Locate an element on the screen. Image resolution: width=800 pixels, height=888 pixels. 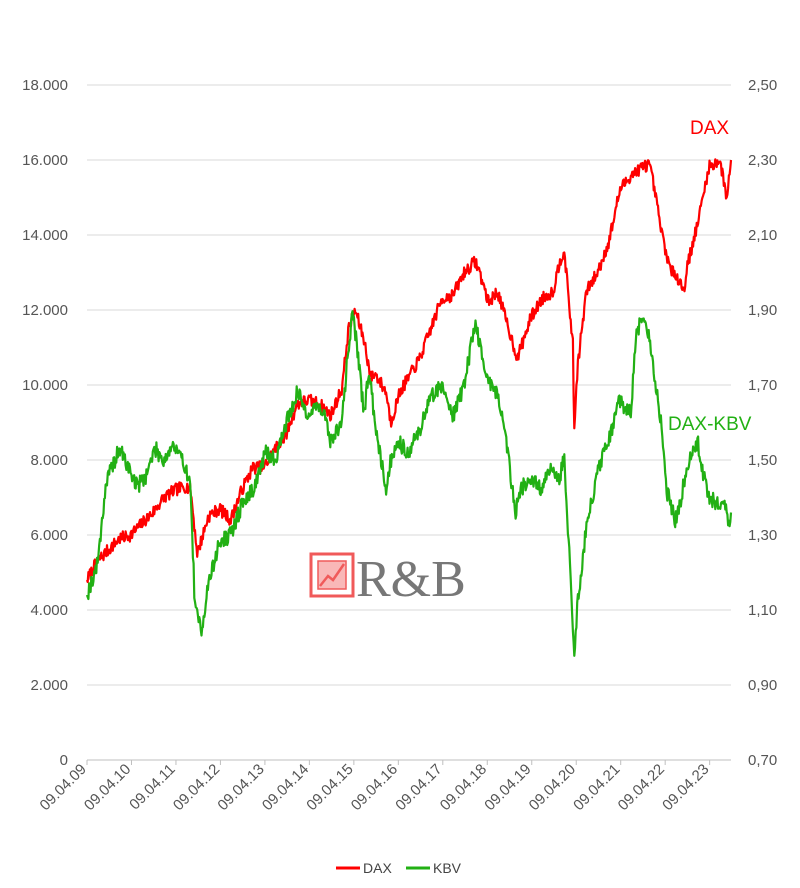
x-tick-label: 09.04.23 is located at coordinates (685, 787).